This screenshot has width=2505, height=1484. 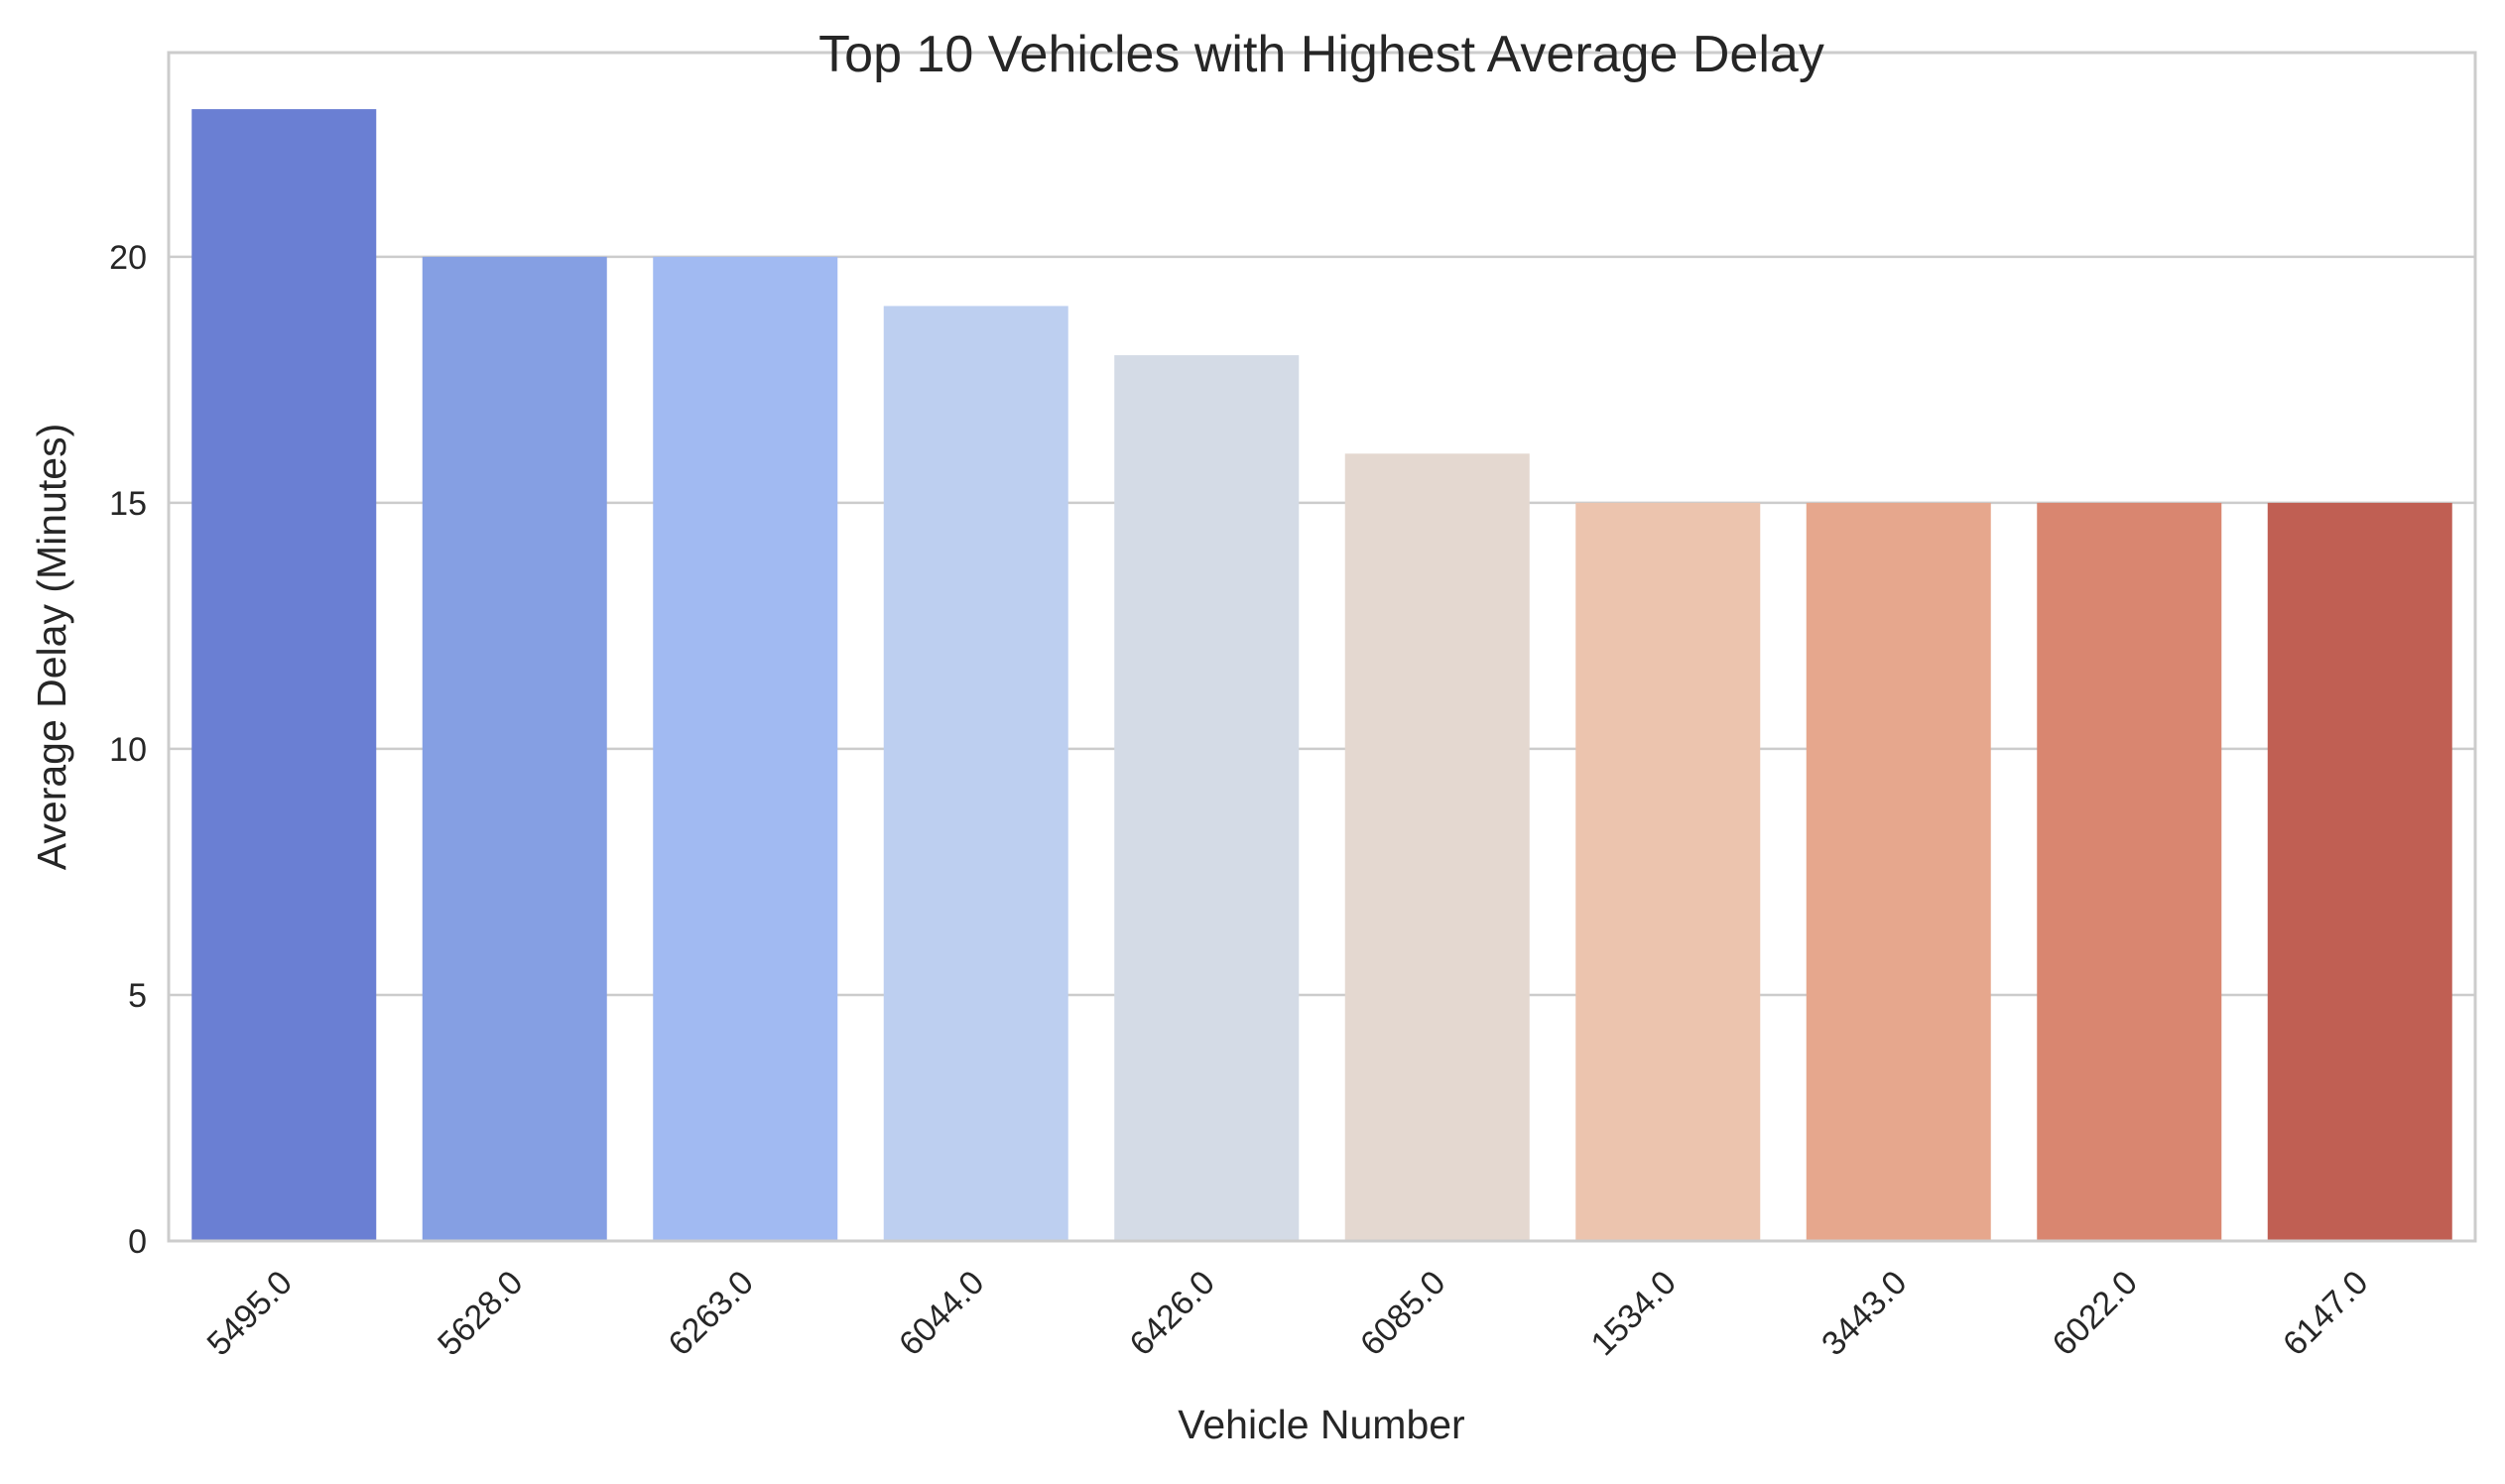 I want to click on y-tick-label: 20, so click(x=128, y=258).